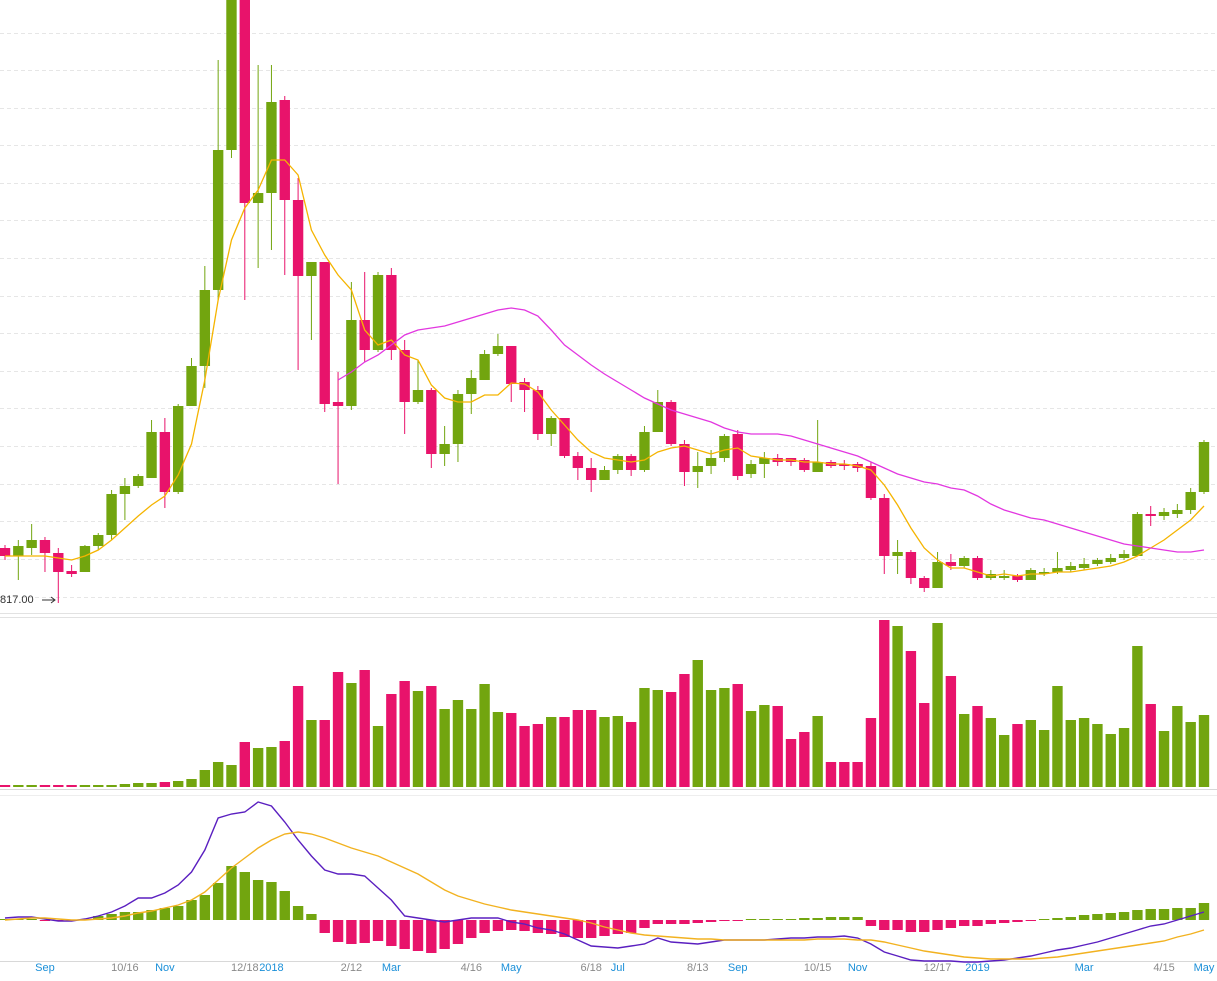 This screenshot has width=1217, height=981. I want to click on x-tick-label: Jul, so click(618, 968).